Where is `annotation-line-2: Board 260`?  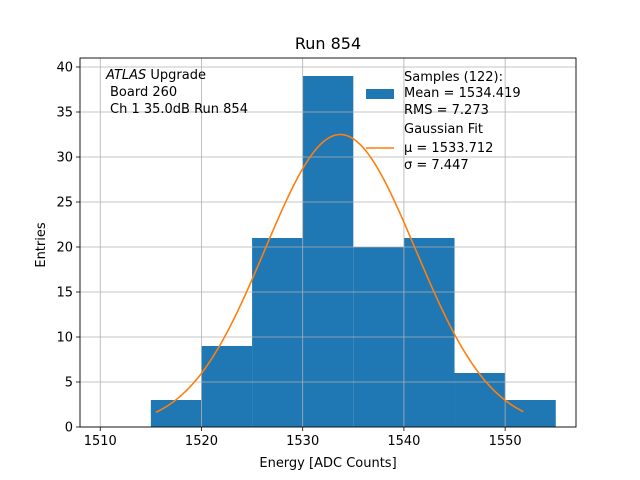
annotation-line-2: Board 260 is located at coordinates (143, 92).